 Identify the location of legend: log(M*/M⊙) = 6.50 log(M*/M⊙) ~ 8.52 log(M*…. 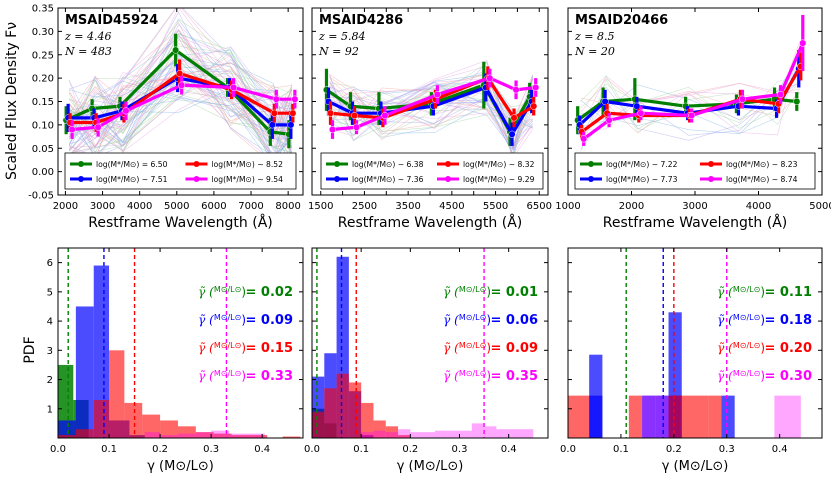
(180, 171).